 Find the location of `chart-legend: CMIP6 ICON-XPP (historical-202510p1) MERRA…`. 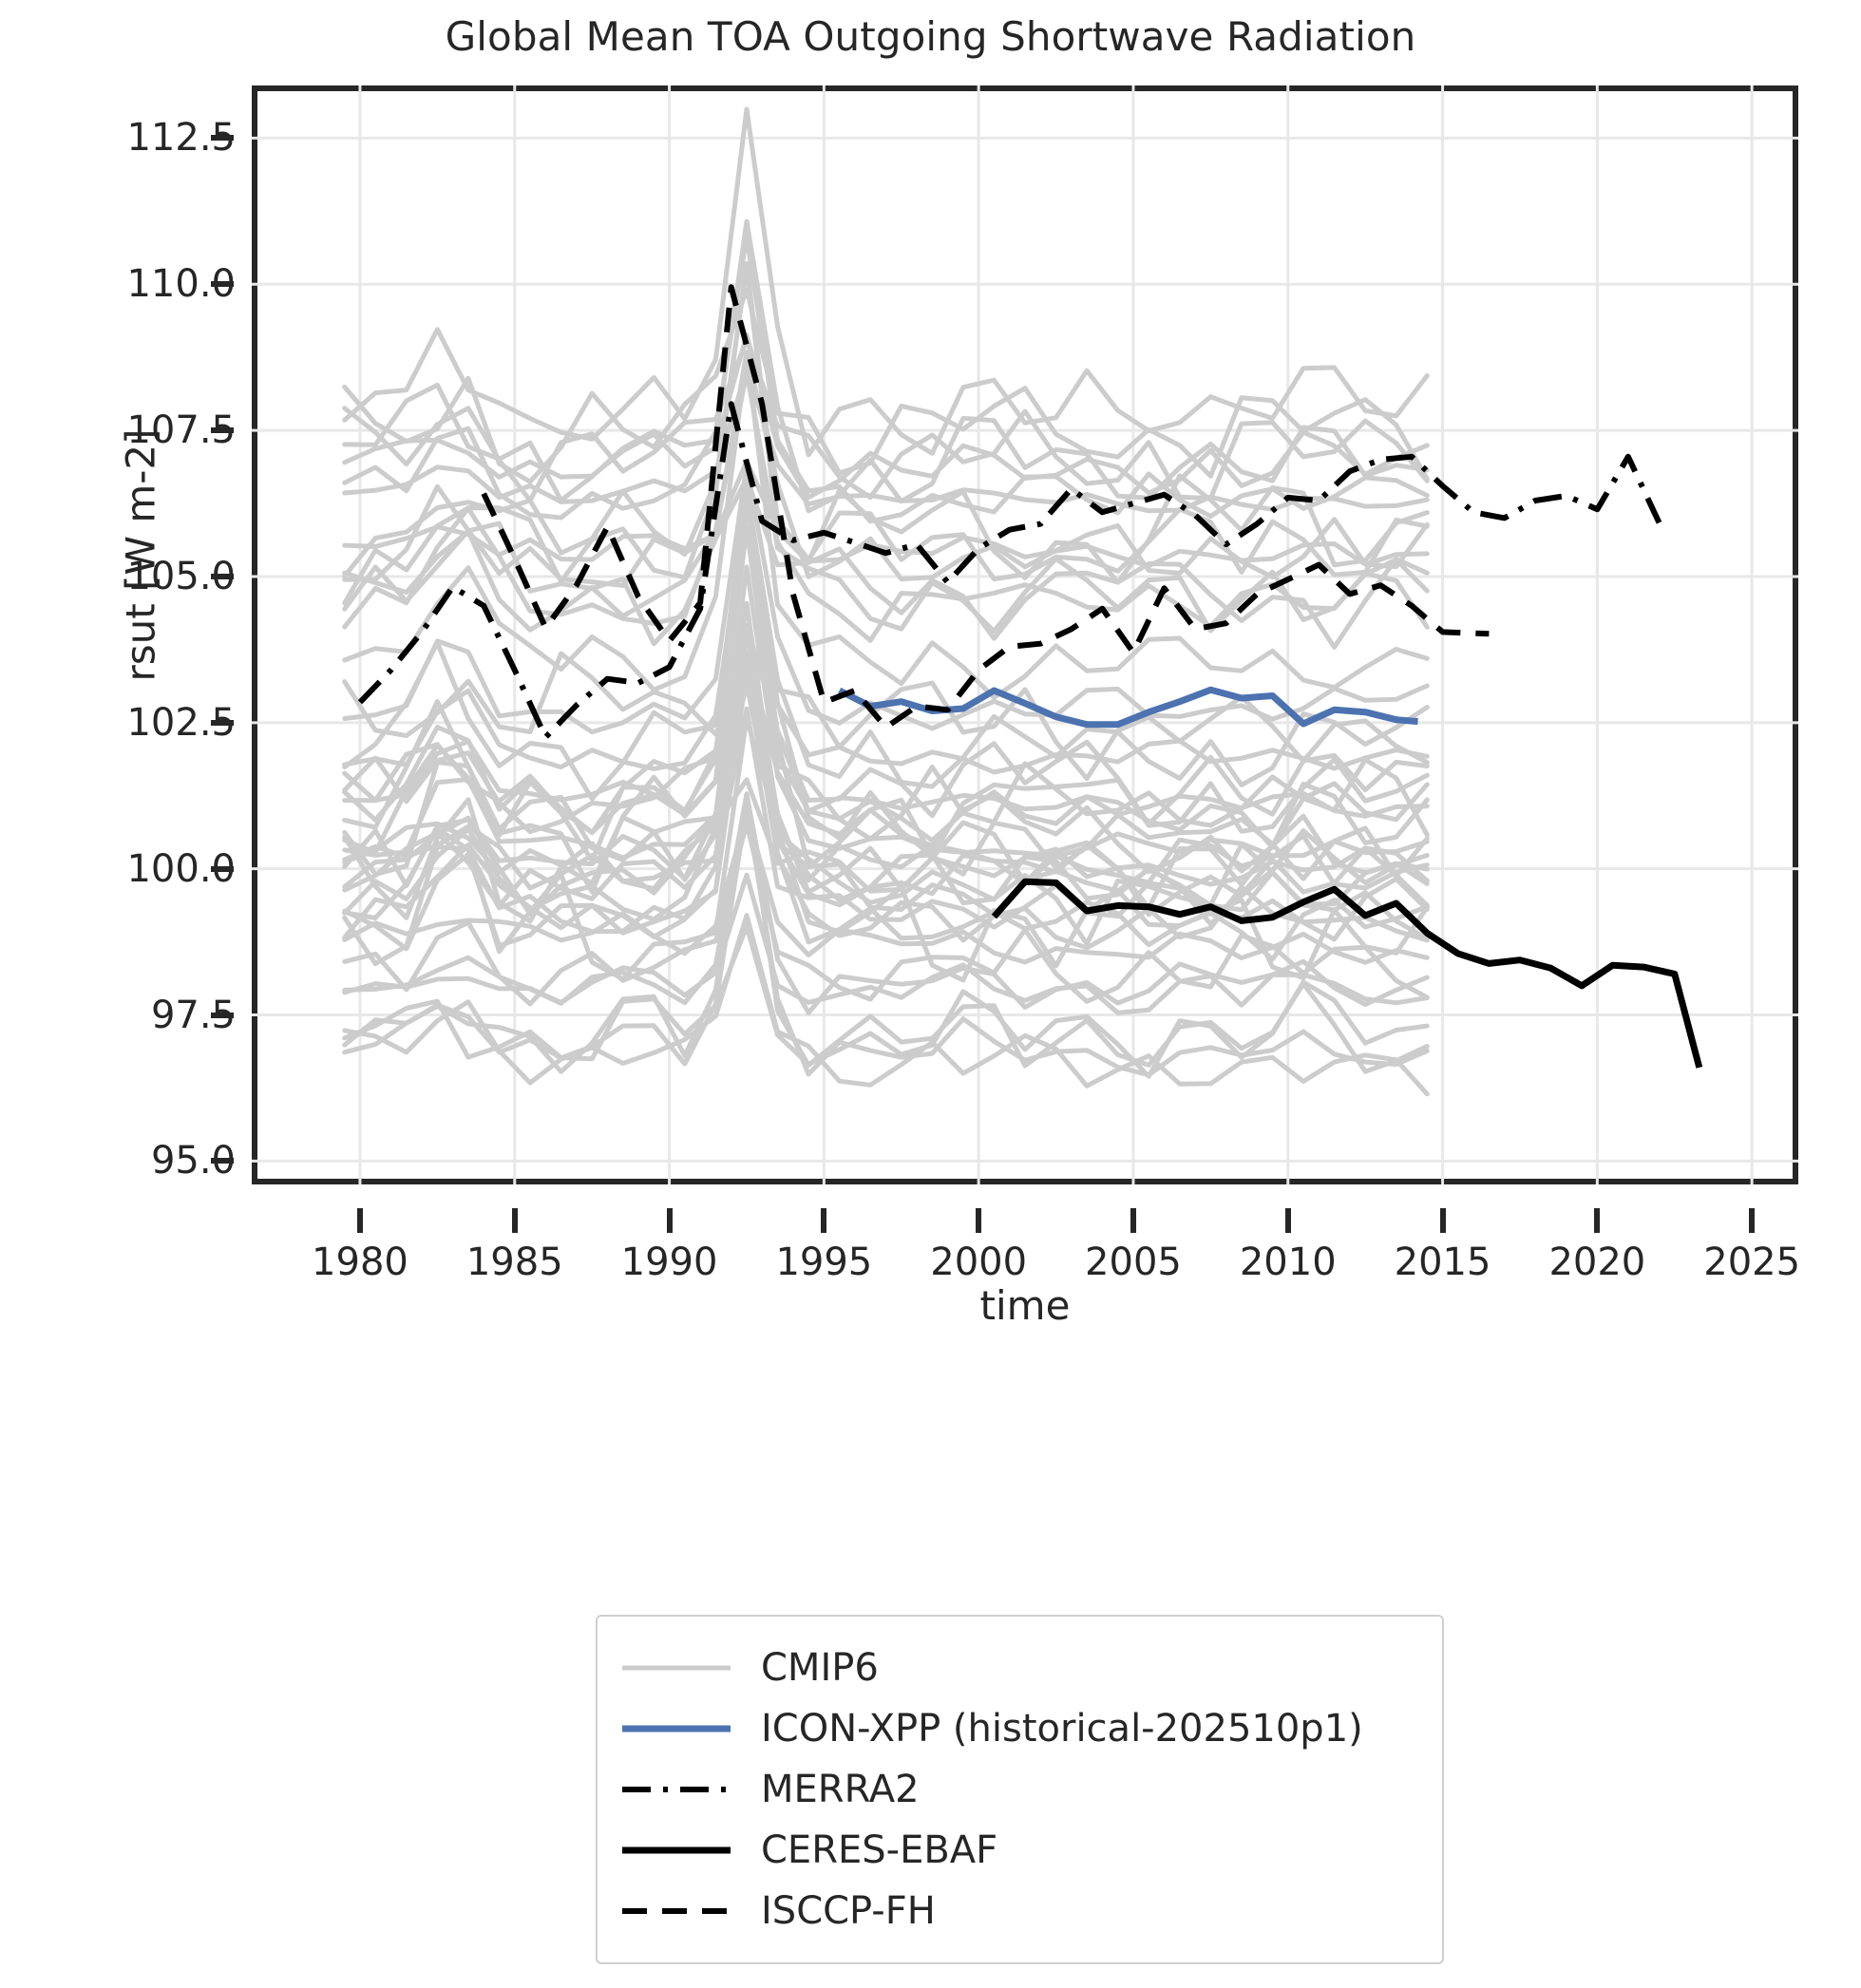

chart-legend: CMIP6 ICON-XPP (historical-202510p1) MERRA… is located at coordinates (1020, 1789).